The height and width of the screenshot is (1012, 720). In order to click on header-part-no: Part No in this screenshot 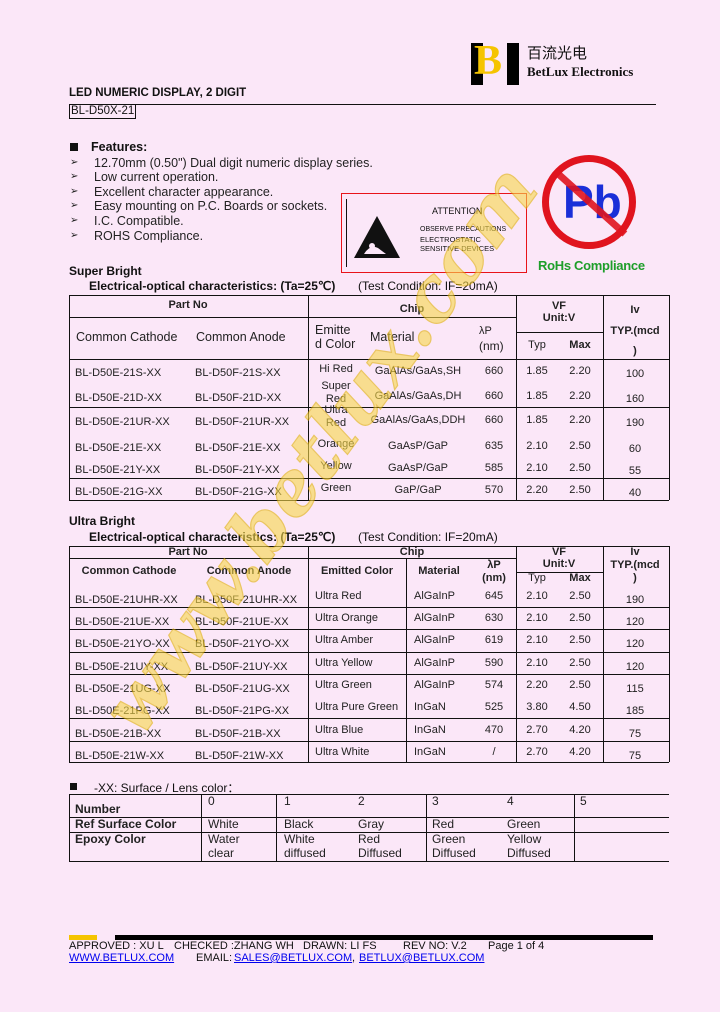, I will do `click(188, 552)`.